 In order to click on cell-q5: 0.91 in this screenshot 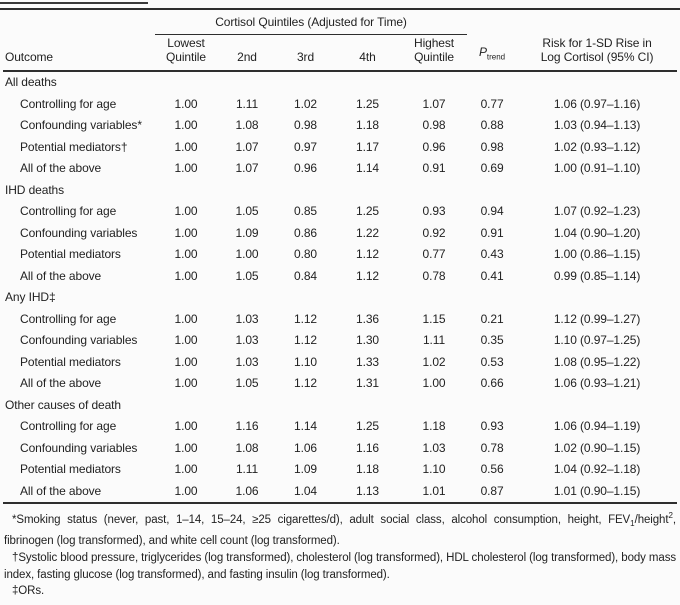, I will do `click(434, 168)`.